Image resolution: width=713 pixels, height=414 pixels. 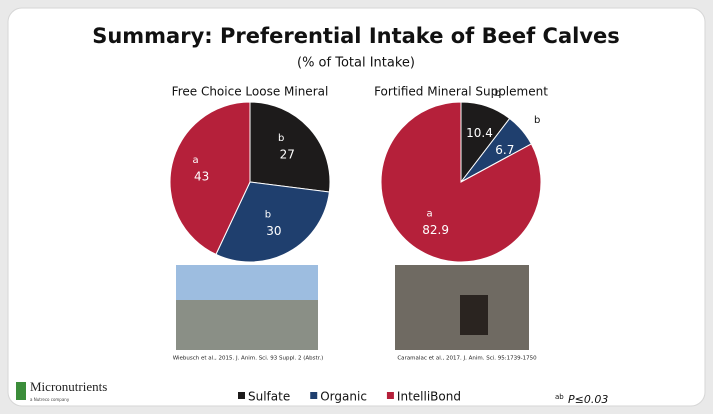 I want to click on data-label: 30, so click(x=273, y=231).